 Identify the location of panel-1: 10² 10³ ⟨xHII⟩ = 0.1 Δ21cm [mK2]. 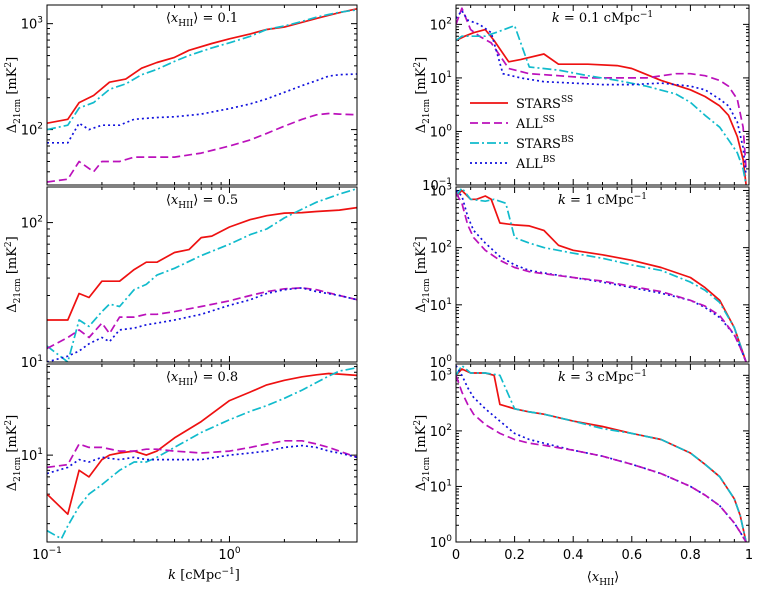
(181, 95).